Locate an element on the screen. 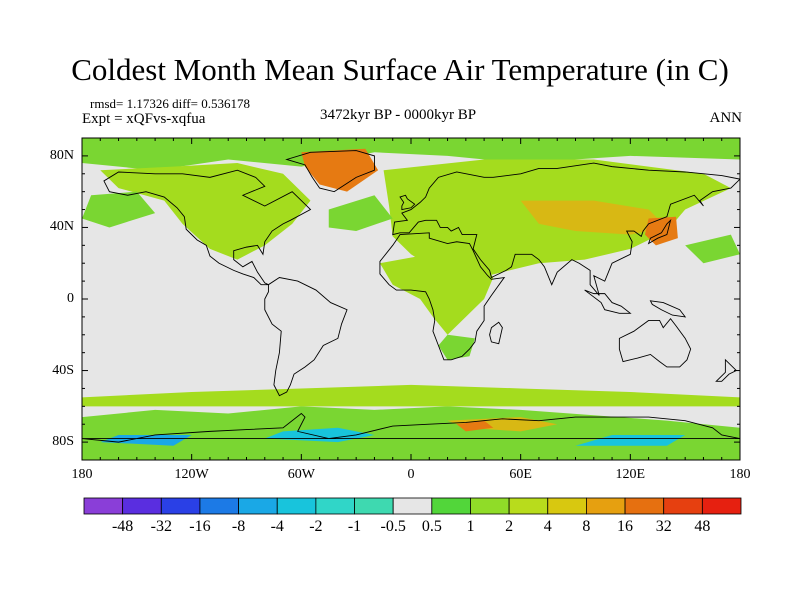  coast-eurasia is located at coordinates (566, 229).